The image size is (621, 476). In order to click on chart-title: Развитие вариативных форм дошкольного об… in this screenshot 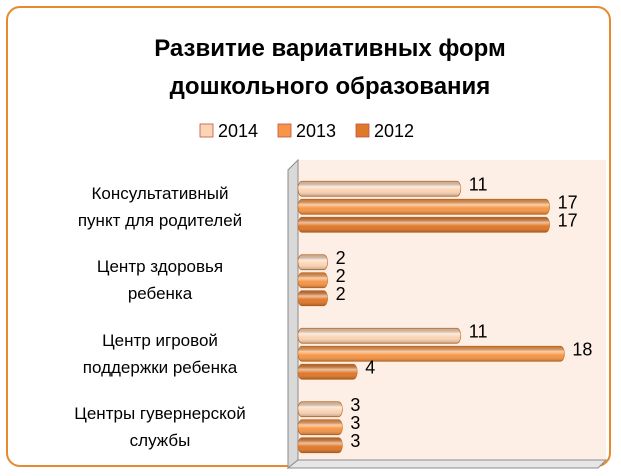, I will do `click(330, 67)`.